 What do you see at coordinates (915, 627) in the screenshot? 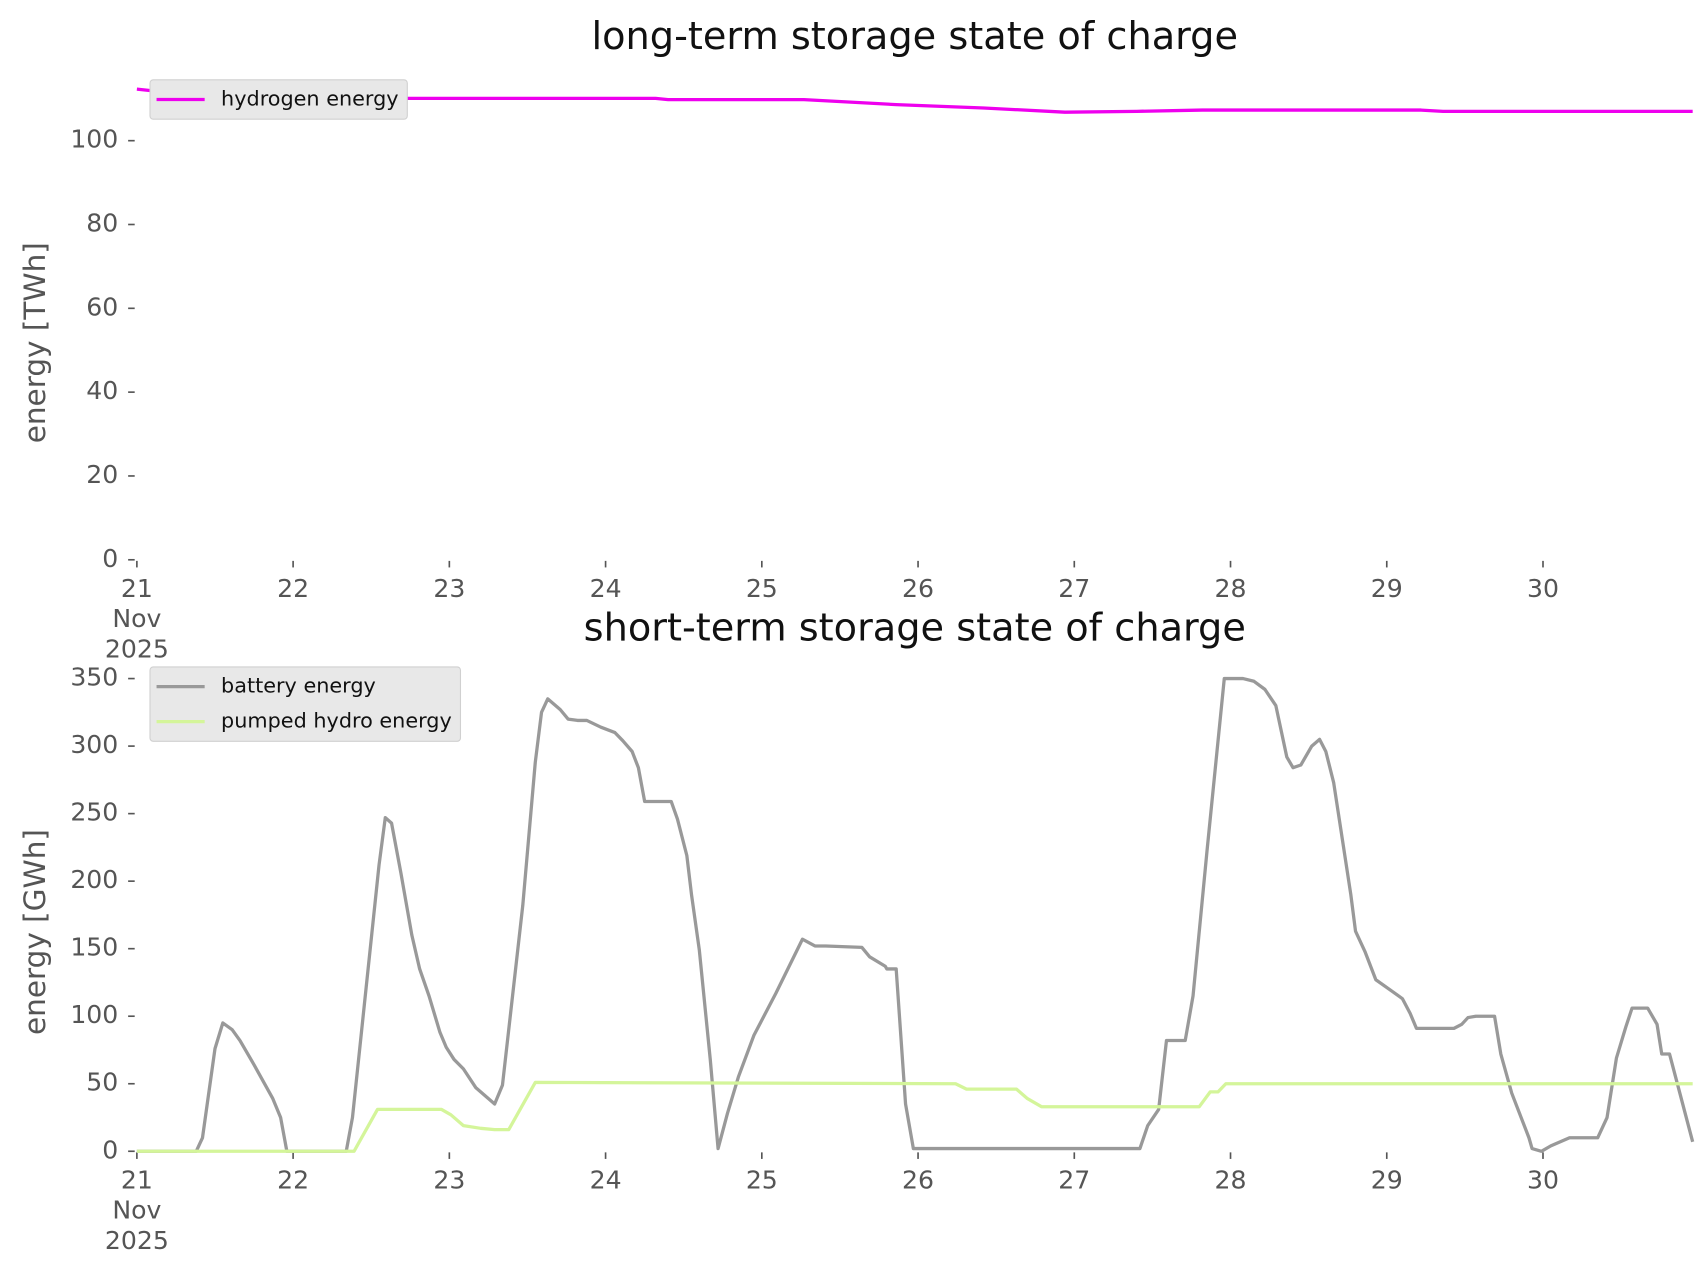
I see `chart-title: short-term storage state of charge` at bounding box center [915, 627].